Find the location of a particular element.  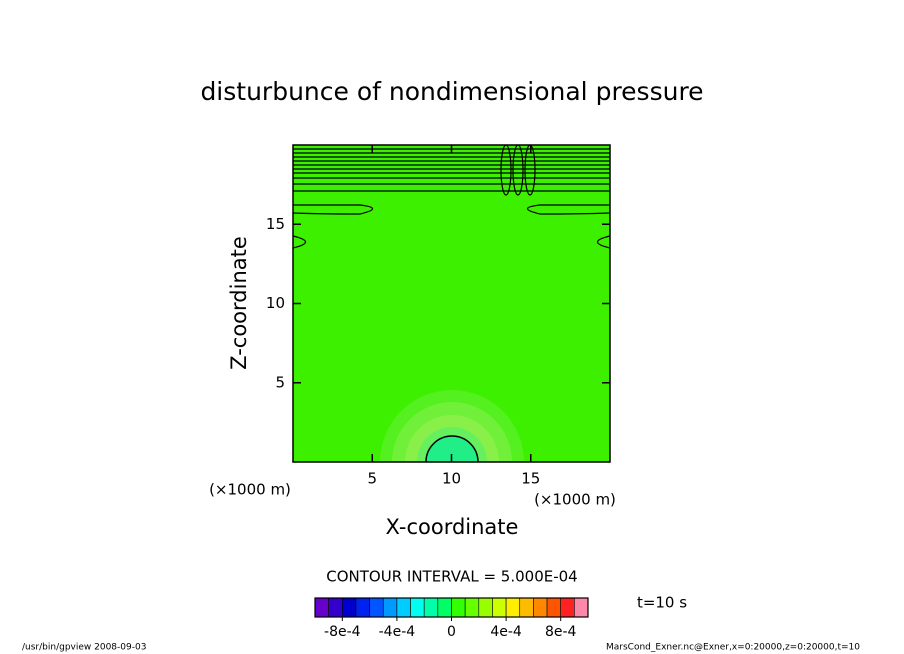

colorbar-tick-label: 4e-4 is located at coordinates (506, 632).